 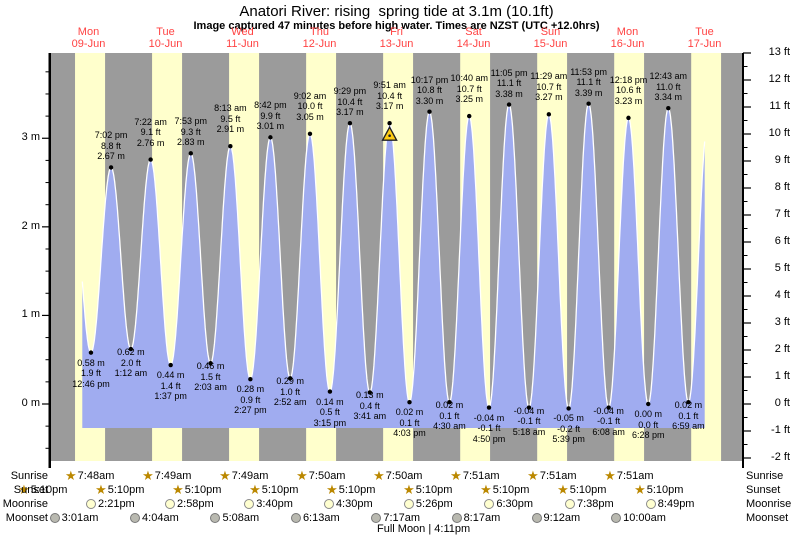 I want to click on moonrise-time: 8:49pm, so click(x=676, y=504).